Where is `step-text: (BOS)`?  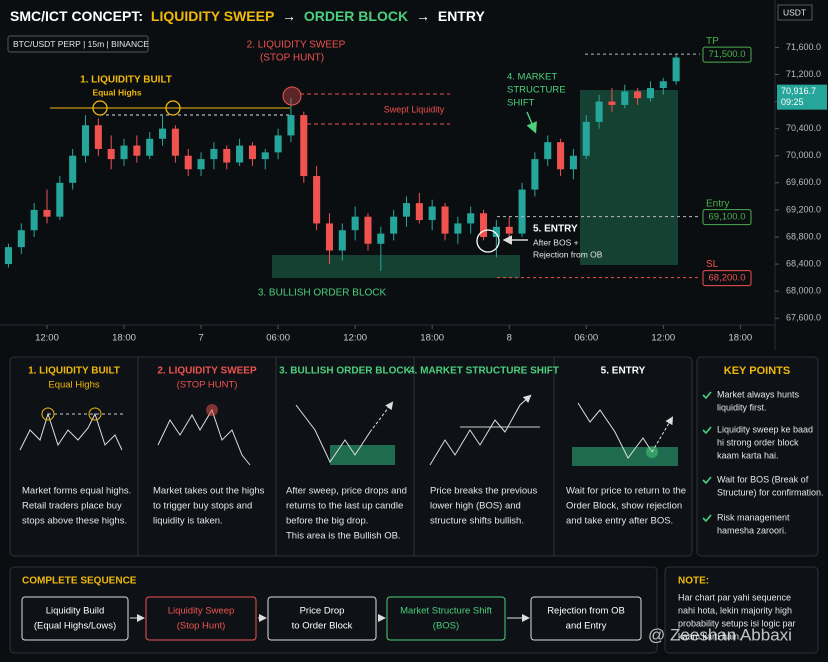 step-text: (BOS) is located at coordinates (446, 626).